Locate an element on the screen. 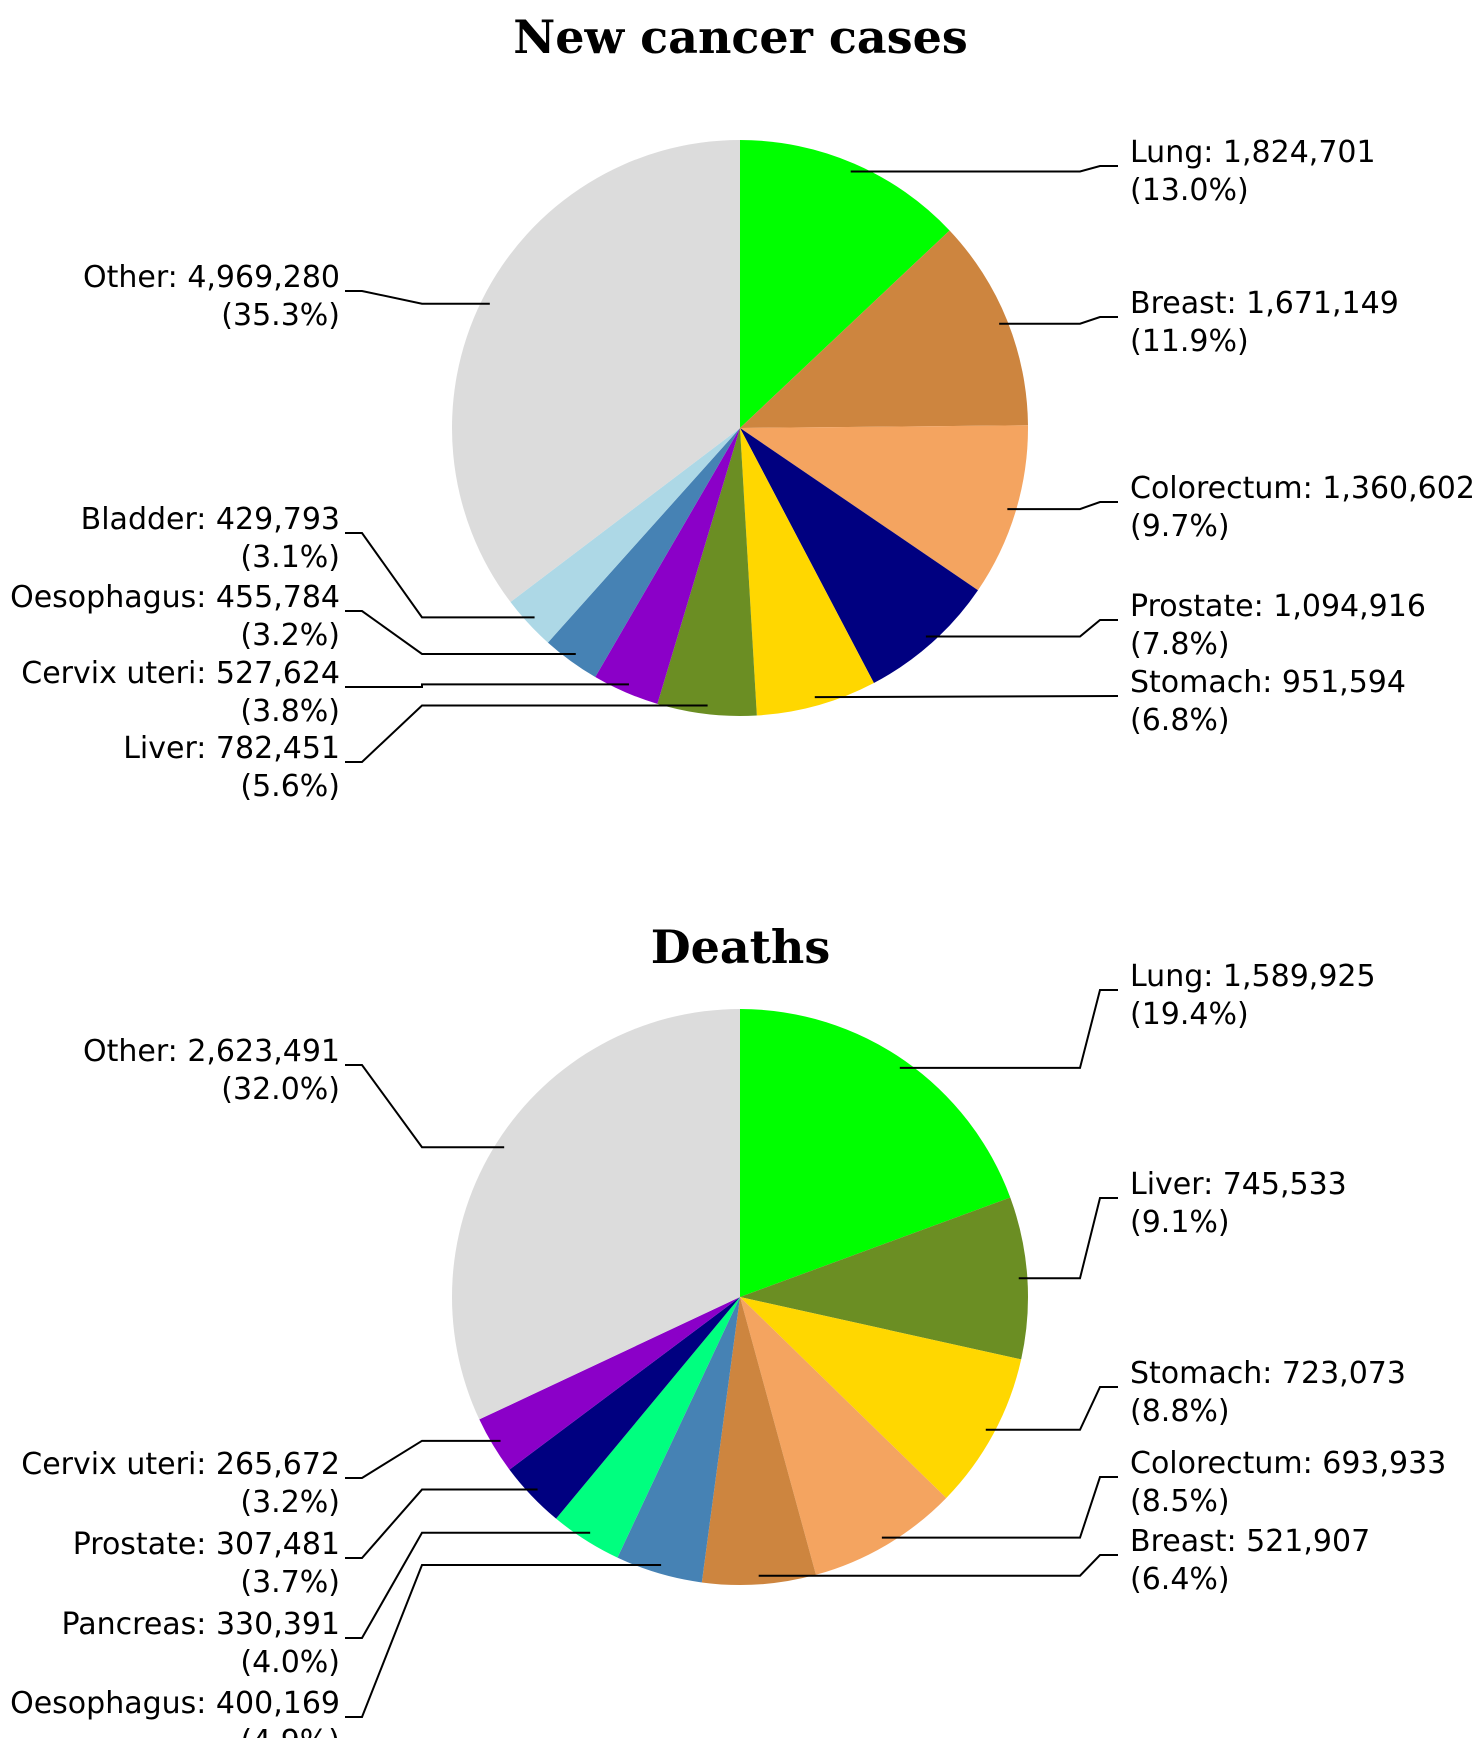 The height and width of the screenshot is (1738, 1481). deaths-slice-other is located at coordinates (595, 1214).